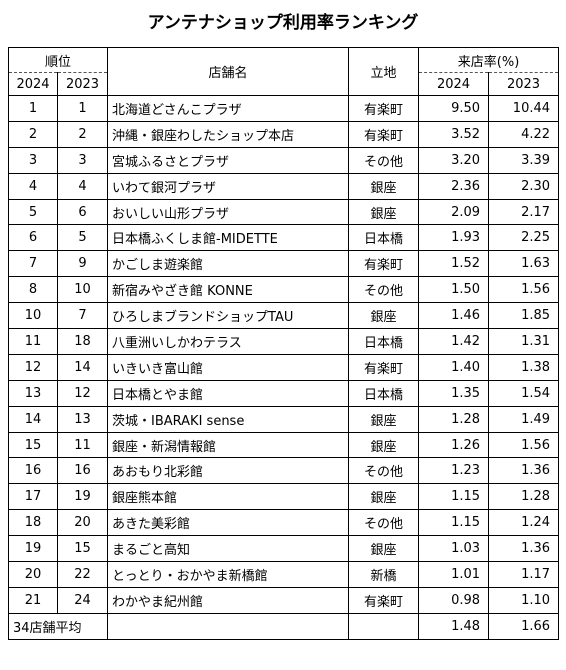 The image size is (566, 670). Describe the element at coordinates (82, 367) in the screenshot. I see `rank-2023-cell: 14` at that location.